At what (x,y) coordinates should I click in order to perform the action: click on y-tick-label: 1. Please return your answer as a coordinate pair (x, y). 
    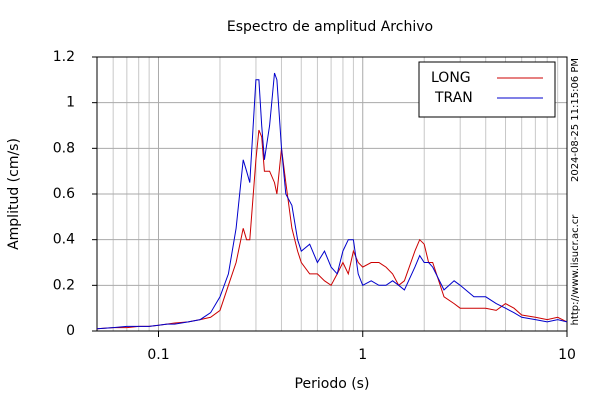
    Looking at the image, I should click on (70, 103).